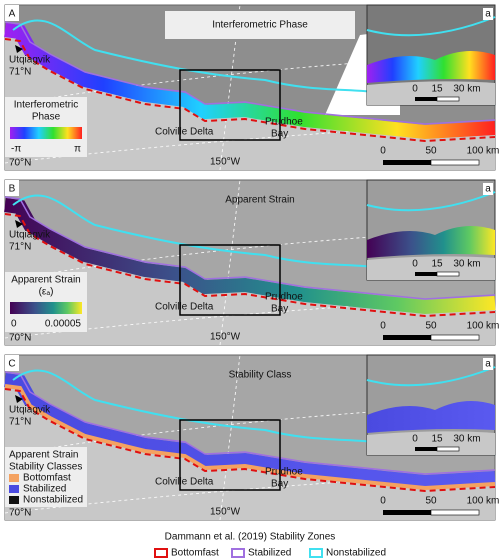 The width and height of the screenshot is (500, 560). I want to click on legend-label: 0, so click(14, 324).